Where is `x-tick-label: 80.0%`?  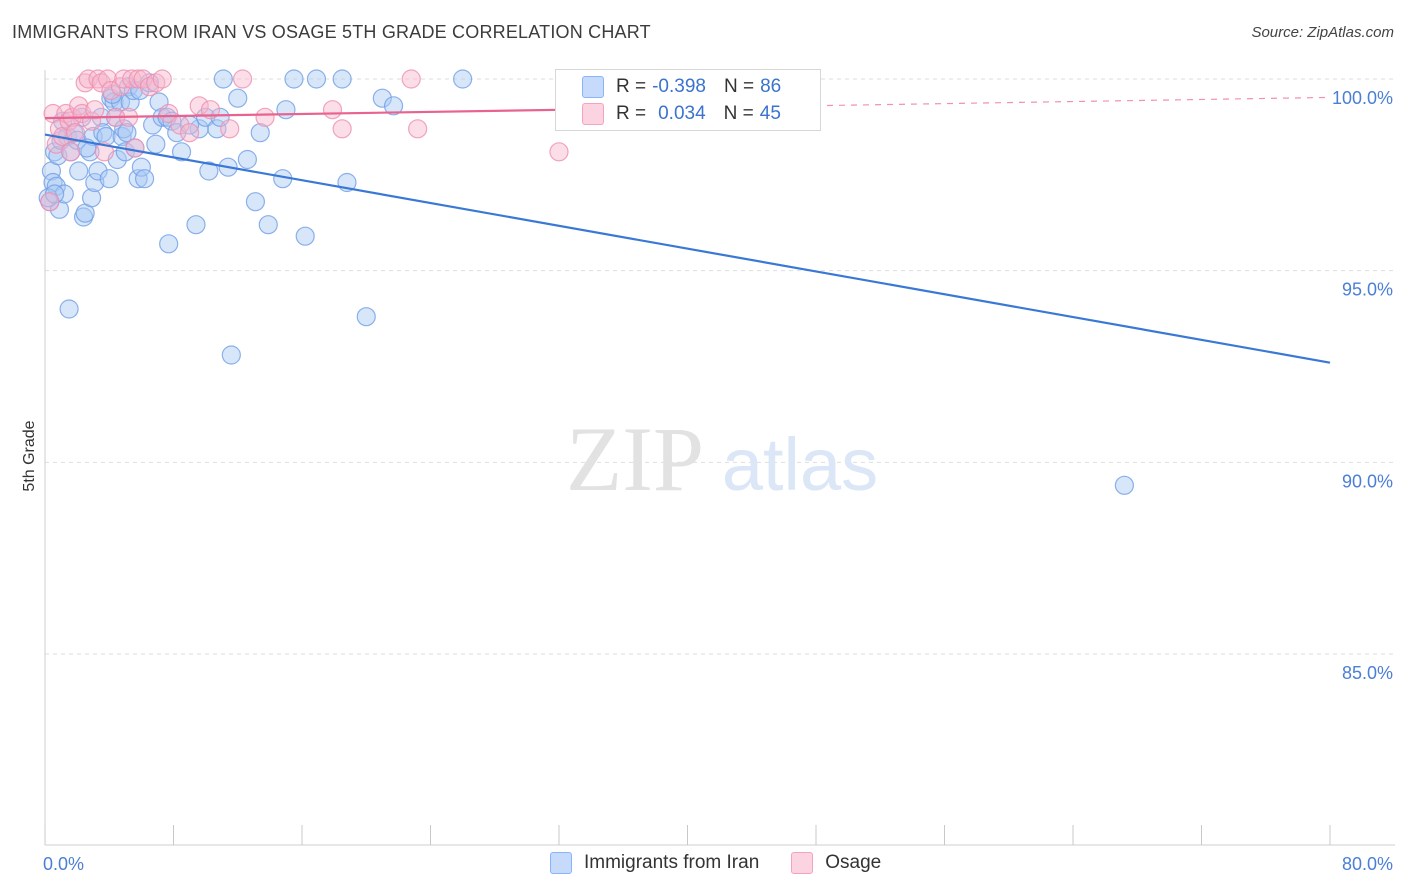 x-tick-label: 80.0% is located at coordinates (1367, 864).